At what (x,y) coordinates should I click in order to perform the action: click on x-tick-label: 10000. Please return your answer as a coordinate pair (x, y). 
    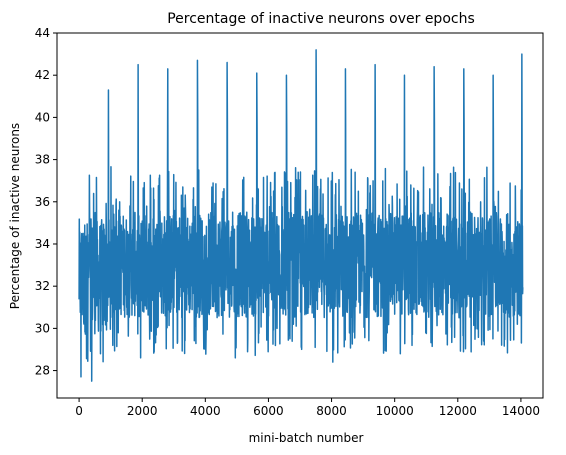
    Looking at the image, I should click on (395, 411).